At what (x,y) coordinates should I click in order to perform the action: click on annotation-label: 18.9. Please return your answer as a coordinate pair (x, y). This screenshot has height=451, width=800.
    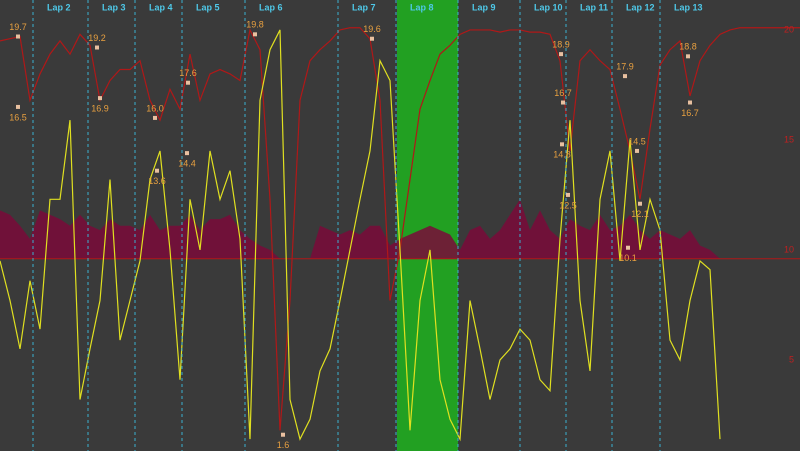
    Looking at the image, I should click on (561, 44).